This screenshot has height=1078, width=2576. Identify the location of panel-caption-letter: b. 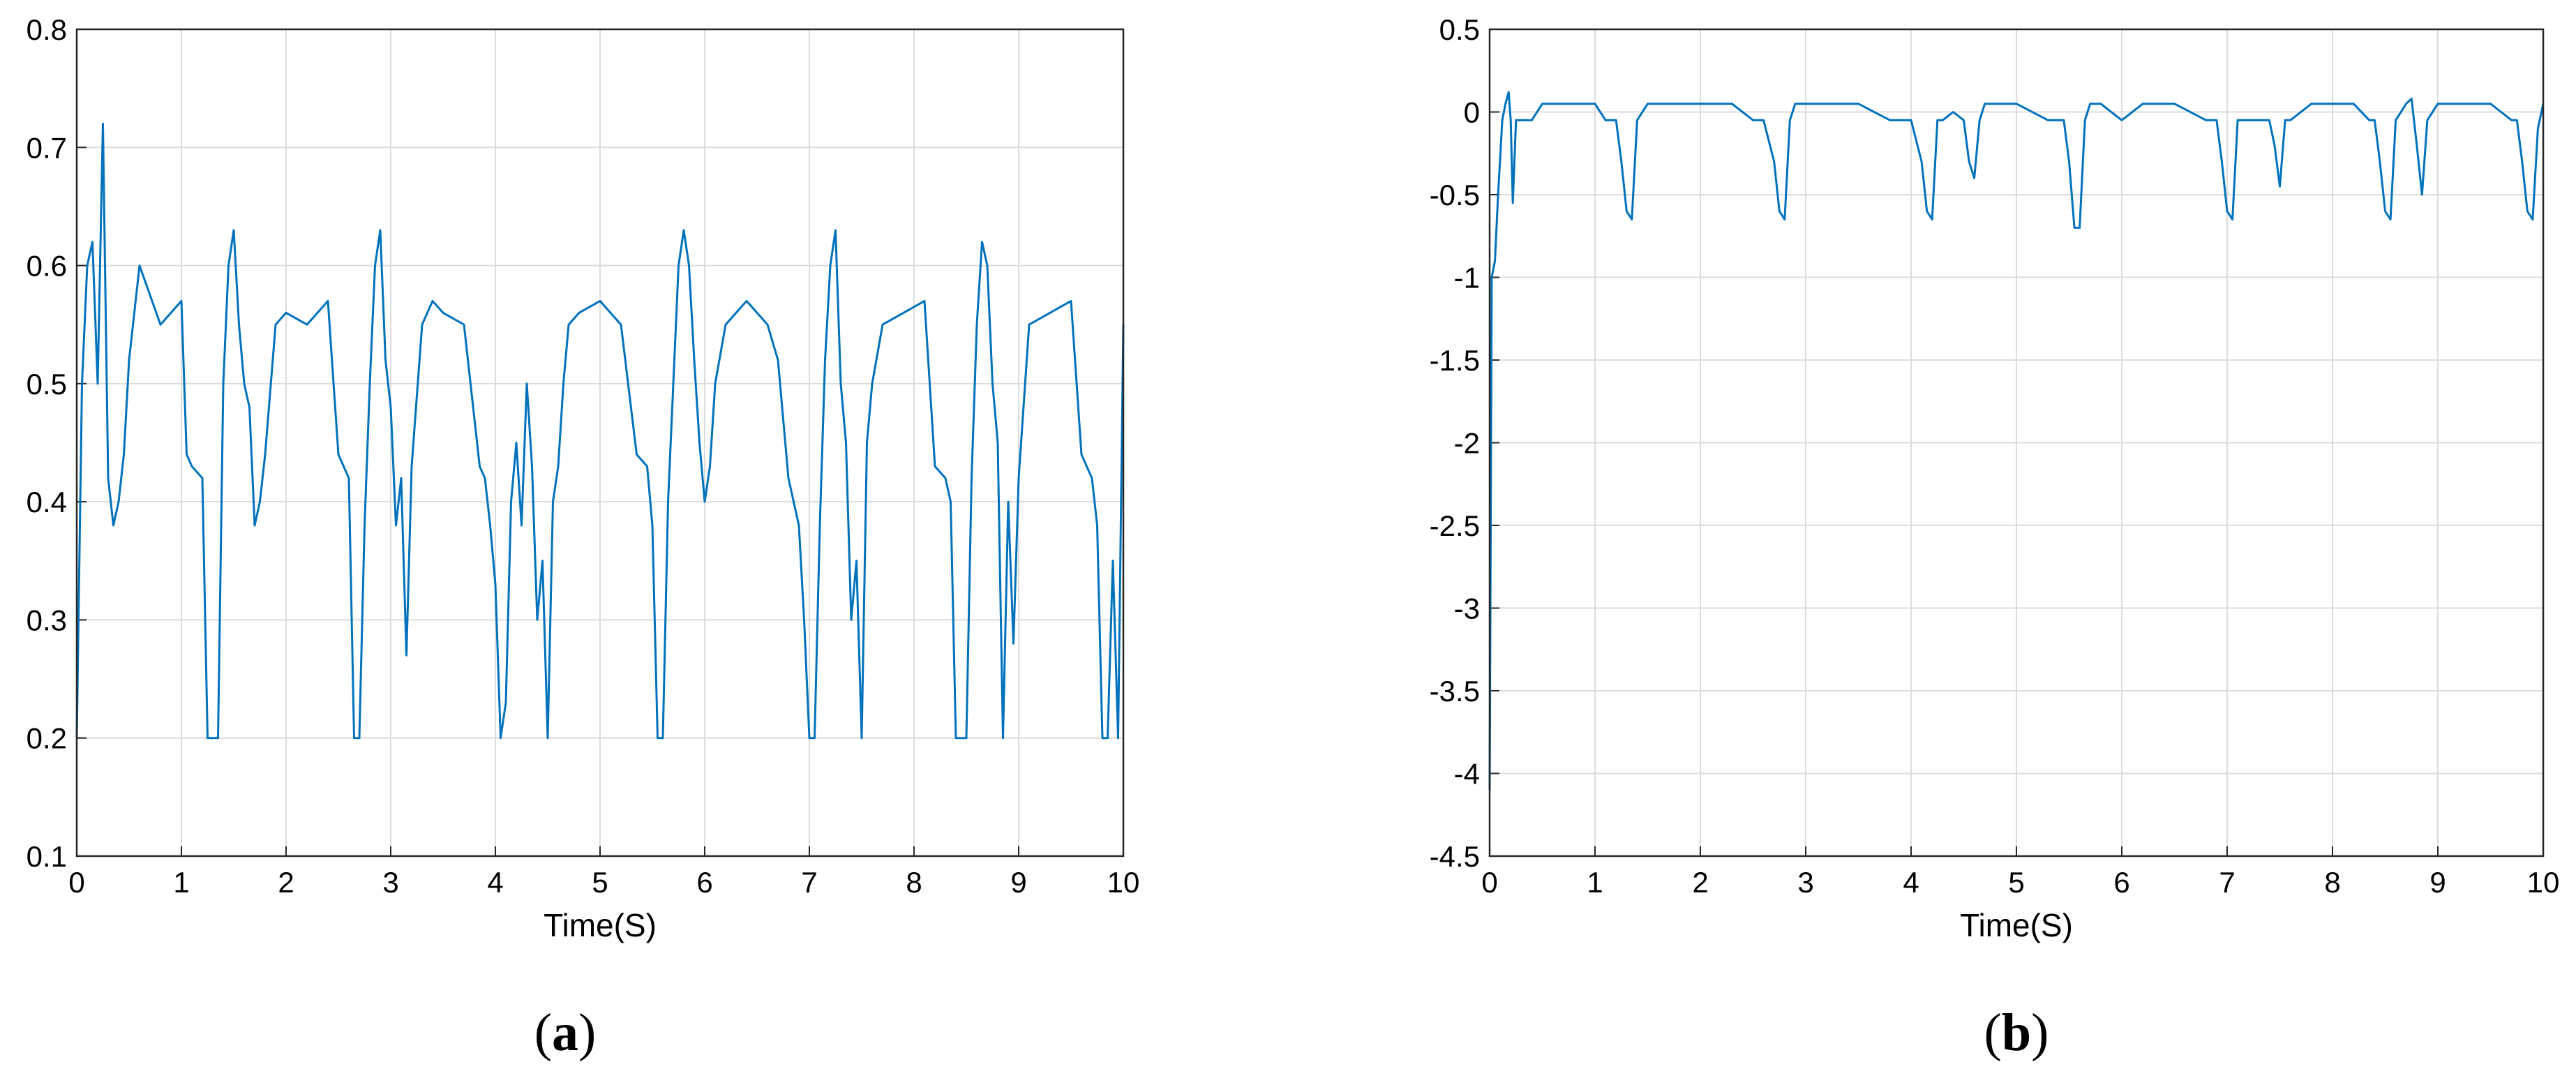
(2016, 1032).